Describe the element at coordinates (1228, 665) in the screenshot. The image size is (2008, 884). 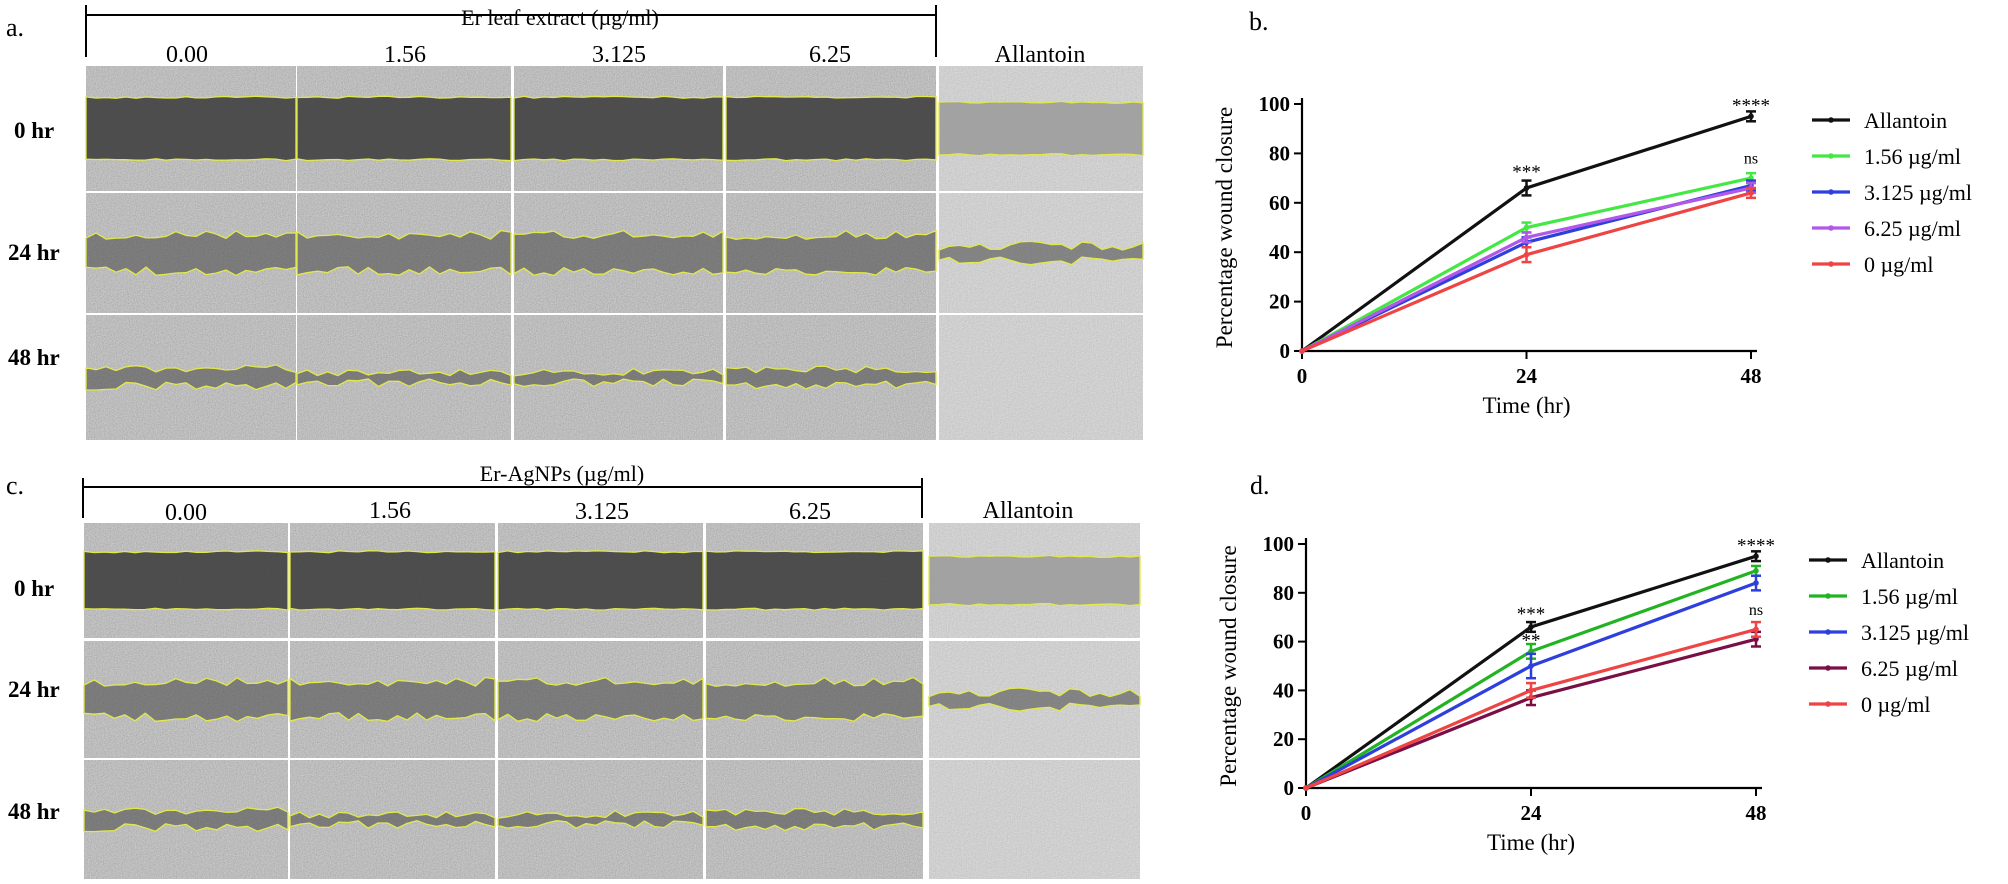
I see `chart-d-y-label: Percentage wound closure` at that location.